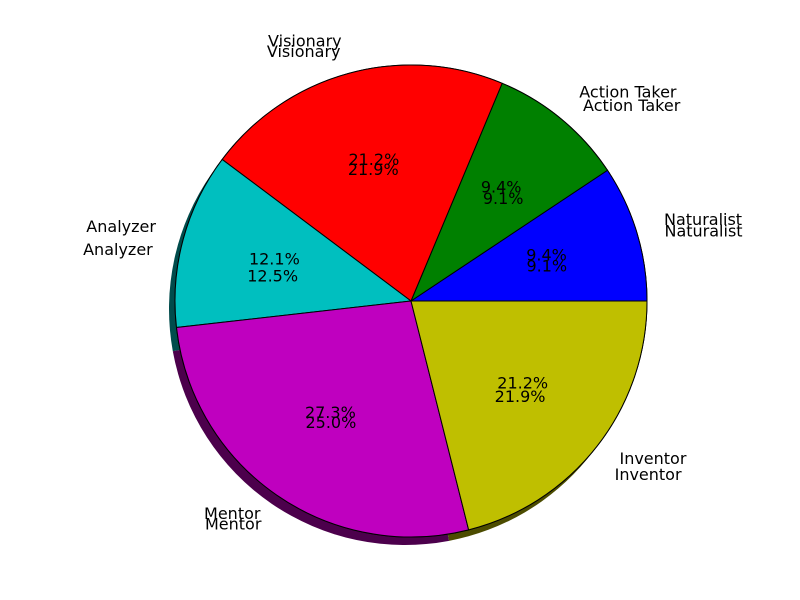  I want to click on pie-pct-inventor-layer-1: 21.9%, so click(520, 396).